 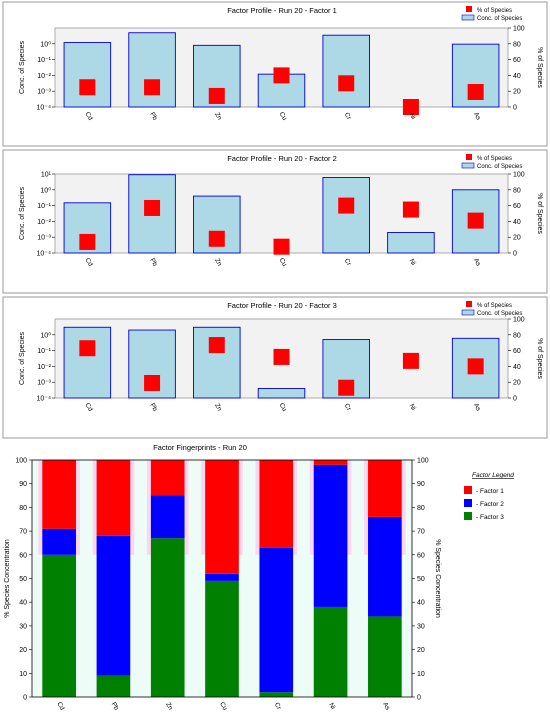 What do you see at coordinates (59, 541) in the screenshot?
I see `stack-segment-cd-factor2` at bounding box center [59, 541].